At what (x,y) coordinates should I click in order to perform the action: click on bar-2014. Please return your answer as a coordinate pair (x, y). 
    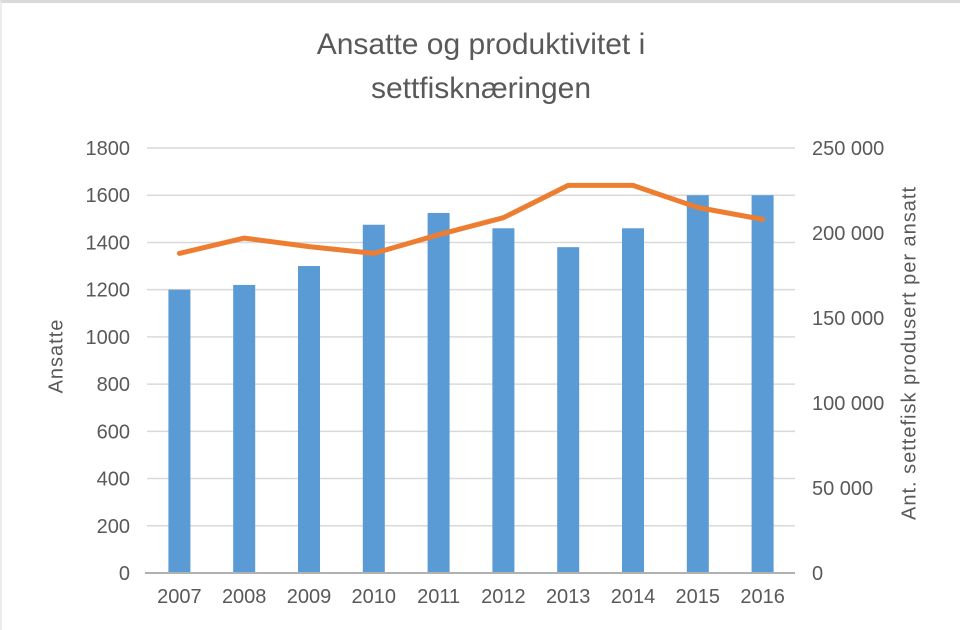
    Looking at the image, I should click on (633, 400).